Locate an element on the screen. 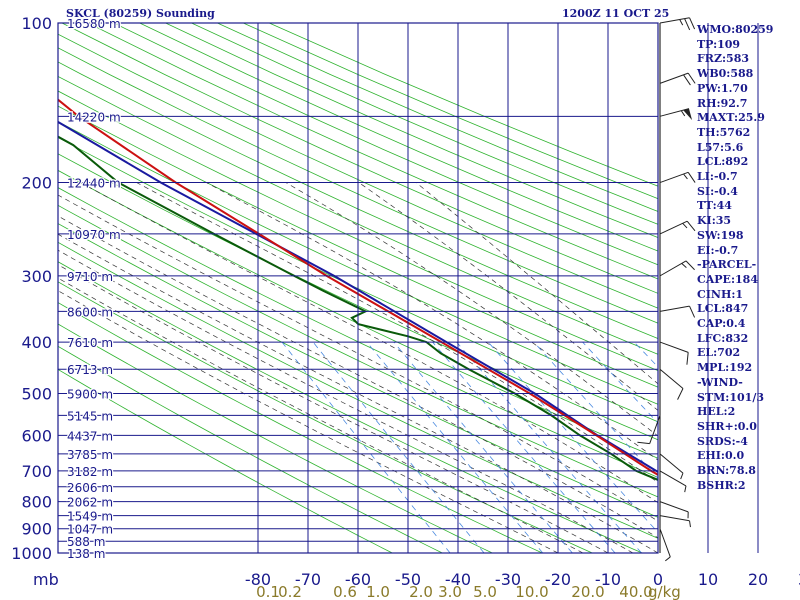 Image resolution: width=800 pixels, height=600 pixels. temperature-tick-label: 0 is located at coordinates (658, 579).